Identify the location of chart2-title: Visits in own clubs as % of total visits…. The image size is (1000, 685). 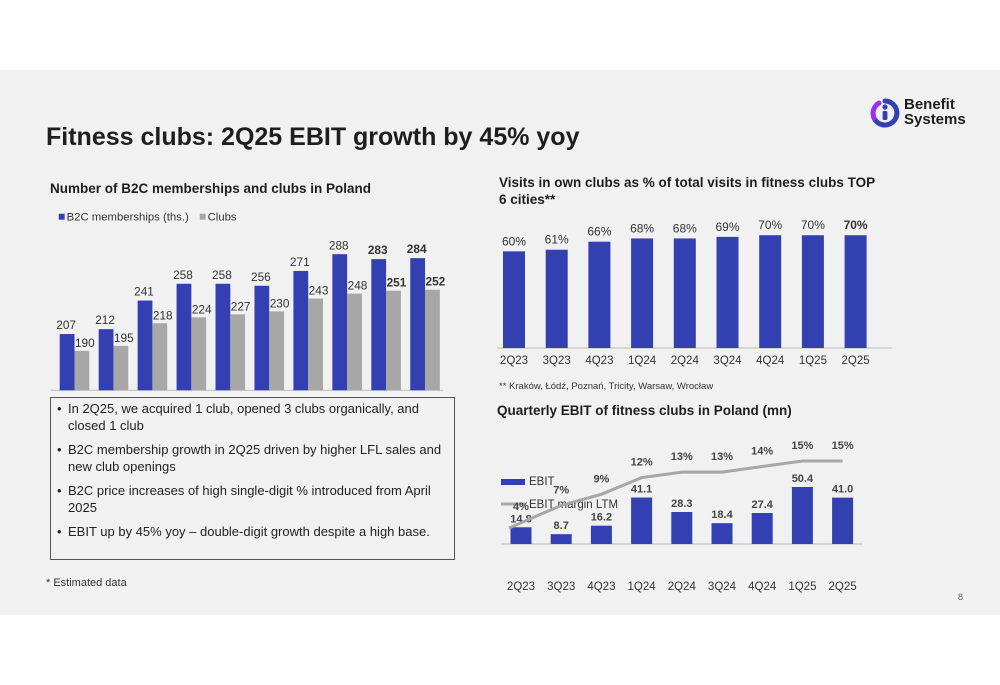
(687, 191).